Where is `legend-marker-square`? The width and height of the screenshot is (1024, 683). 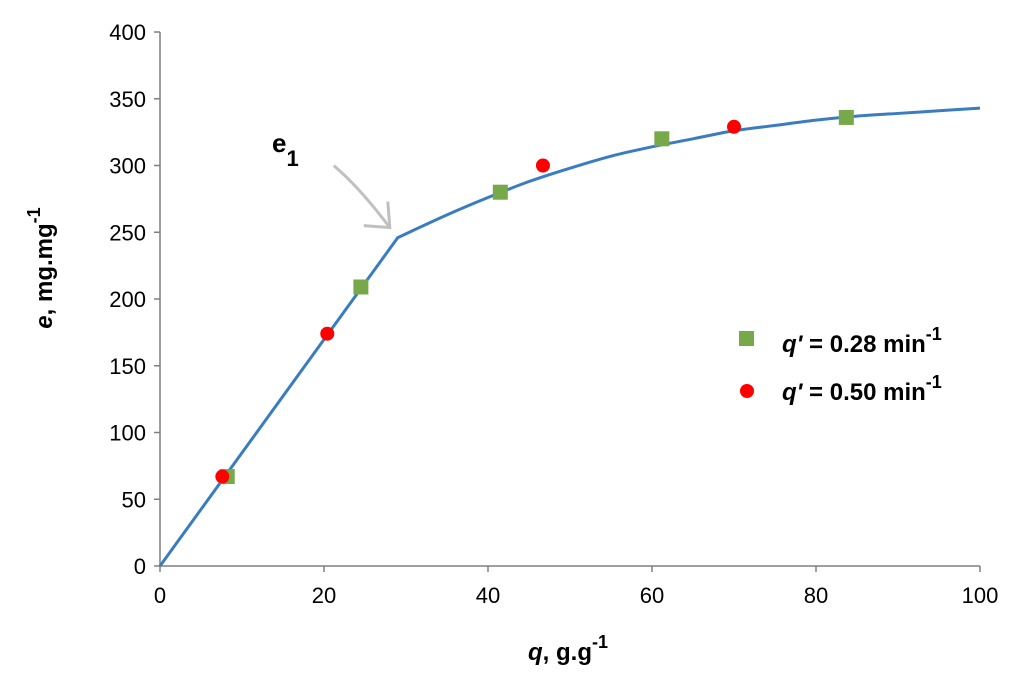
legend-marker-square is located at coordinates (746, 338).